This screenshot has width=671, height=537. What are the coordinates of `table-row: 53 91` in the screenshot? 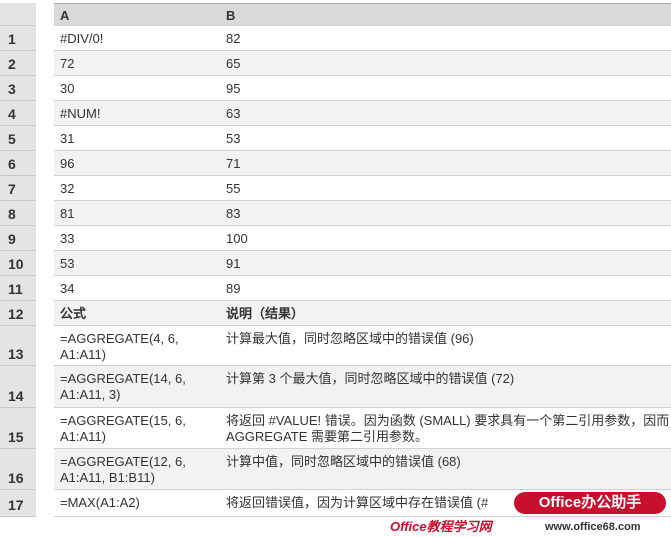 It's located at (362, 263).